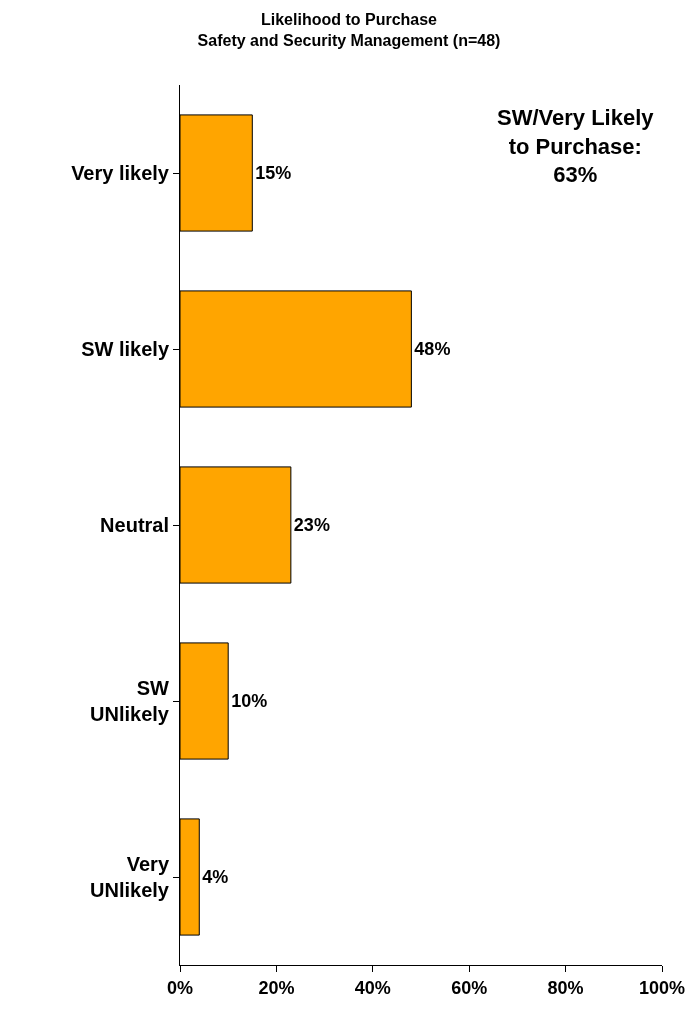 The width and height of the screenshot is (698, 1015). I want to click on data-label: 4%, so click(215, 877).